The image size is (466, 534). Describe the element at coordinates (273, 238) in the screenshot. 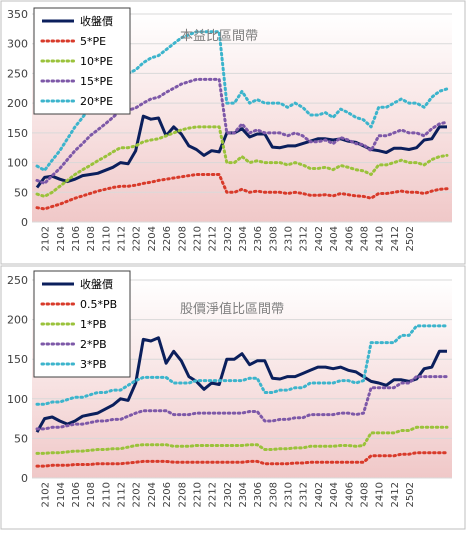

I see `chart1-xtick-label: 2308` at that location.